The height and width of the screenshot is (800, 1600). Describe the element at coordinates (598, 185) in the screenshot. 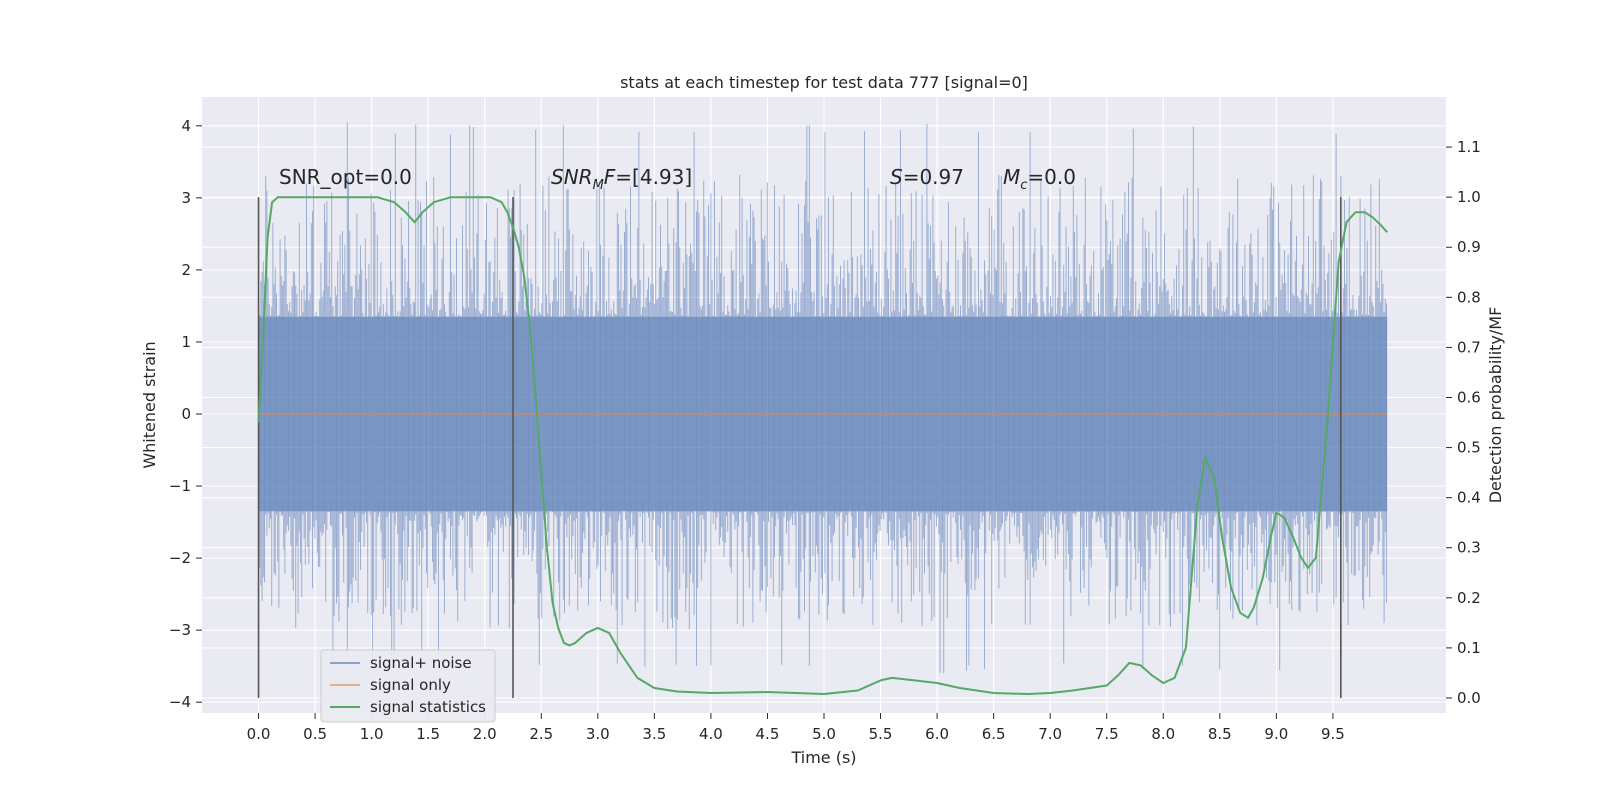

I see `annotation-snr-mf-sub: M` at that location.